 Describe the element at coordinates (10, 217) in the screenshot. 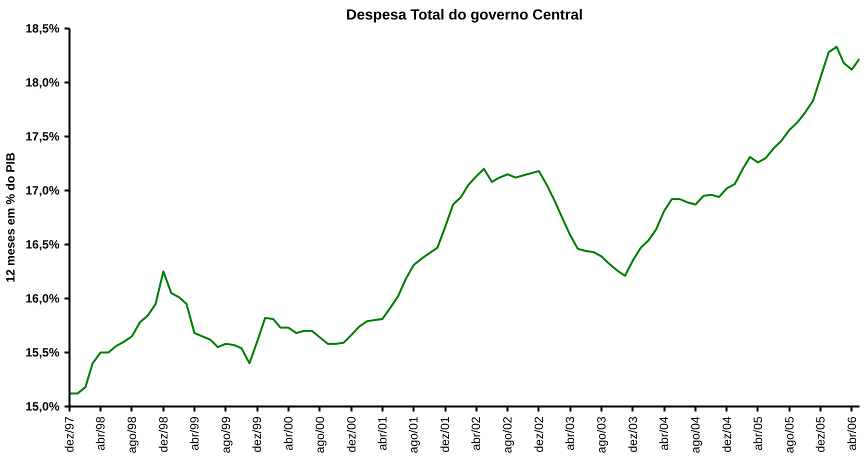

I see `y-axis-title: 12 meses em % do PIB` at that location.